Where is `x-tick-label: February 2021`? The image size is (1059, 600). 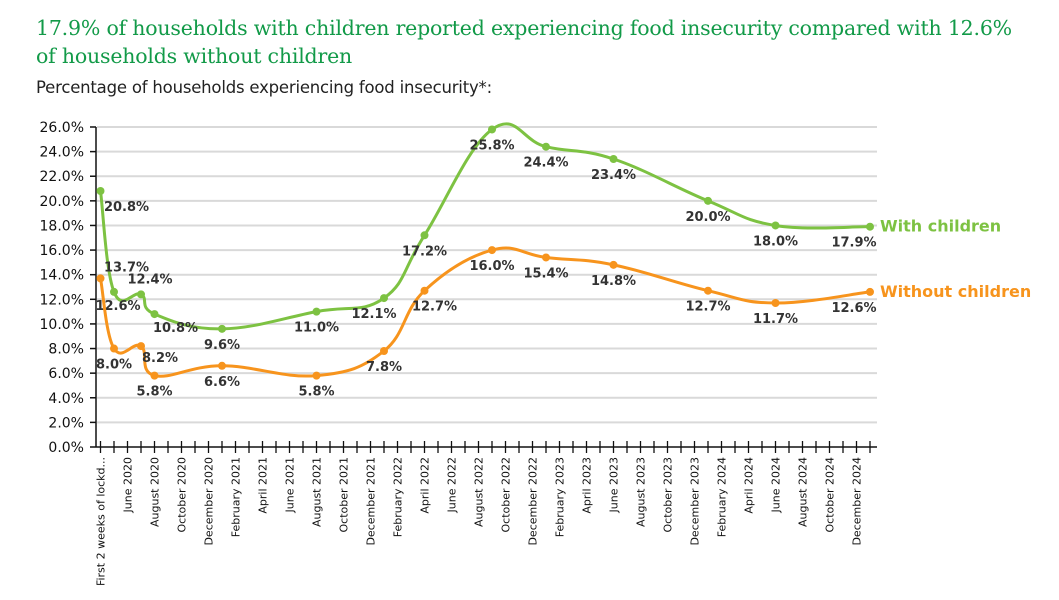 x-tick-label: February 2021 is located at coordinates (236, 497).